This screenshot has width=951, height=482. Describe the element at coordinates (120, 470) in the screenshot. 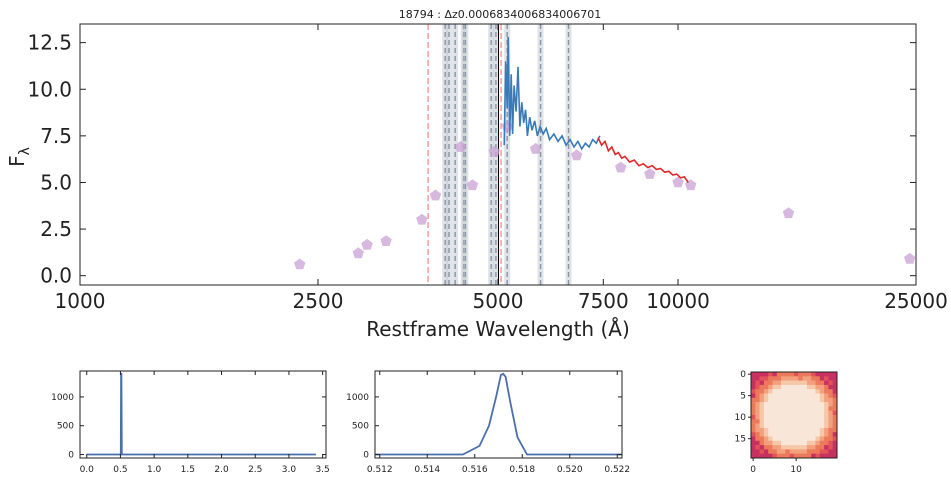

I see `x-tick-label-1: 0.5` at that location.